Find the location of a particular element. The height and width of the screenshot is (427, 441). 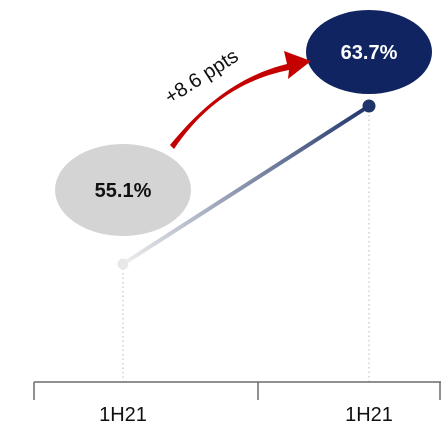

start-value-bubble is located at coordinates (123, 190).